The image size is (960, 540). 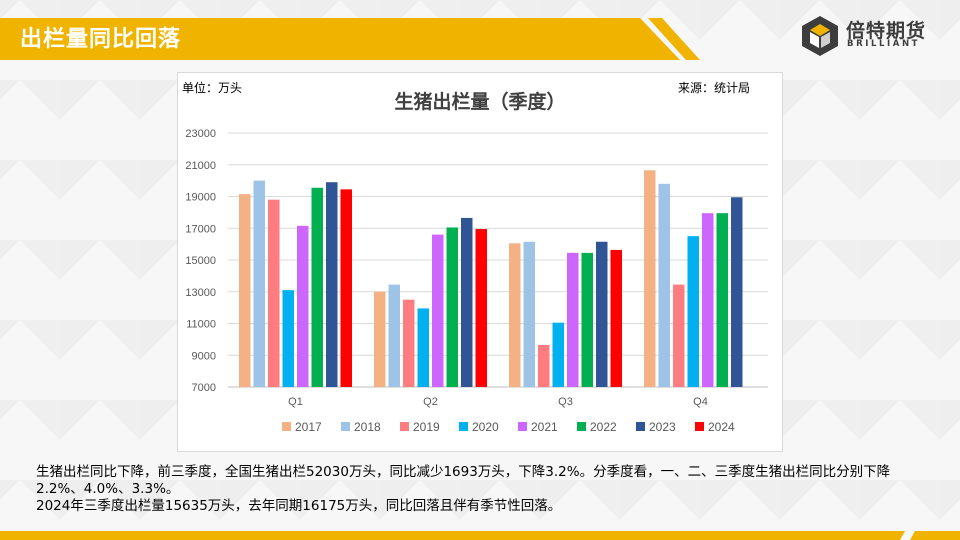 I want to click on bar-2021-Q2, so click(x=438, y=310).